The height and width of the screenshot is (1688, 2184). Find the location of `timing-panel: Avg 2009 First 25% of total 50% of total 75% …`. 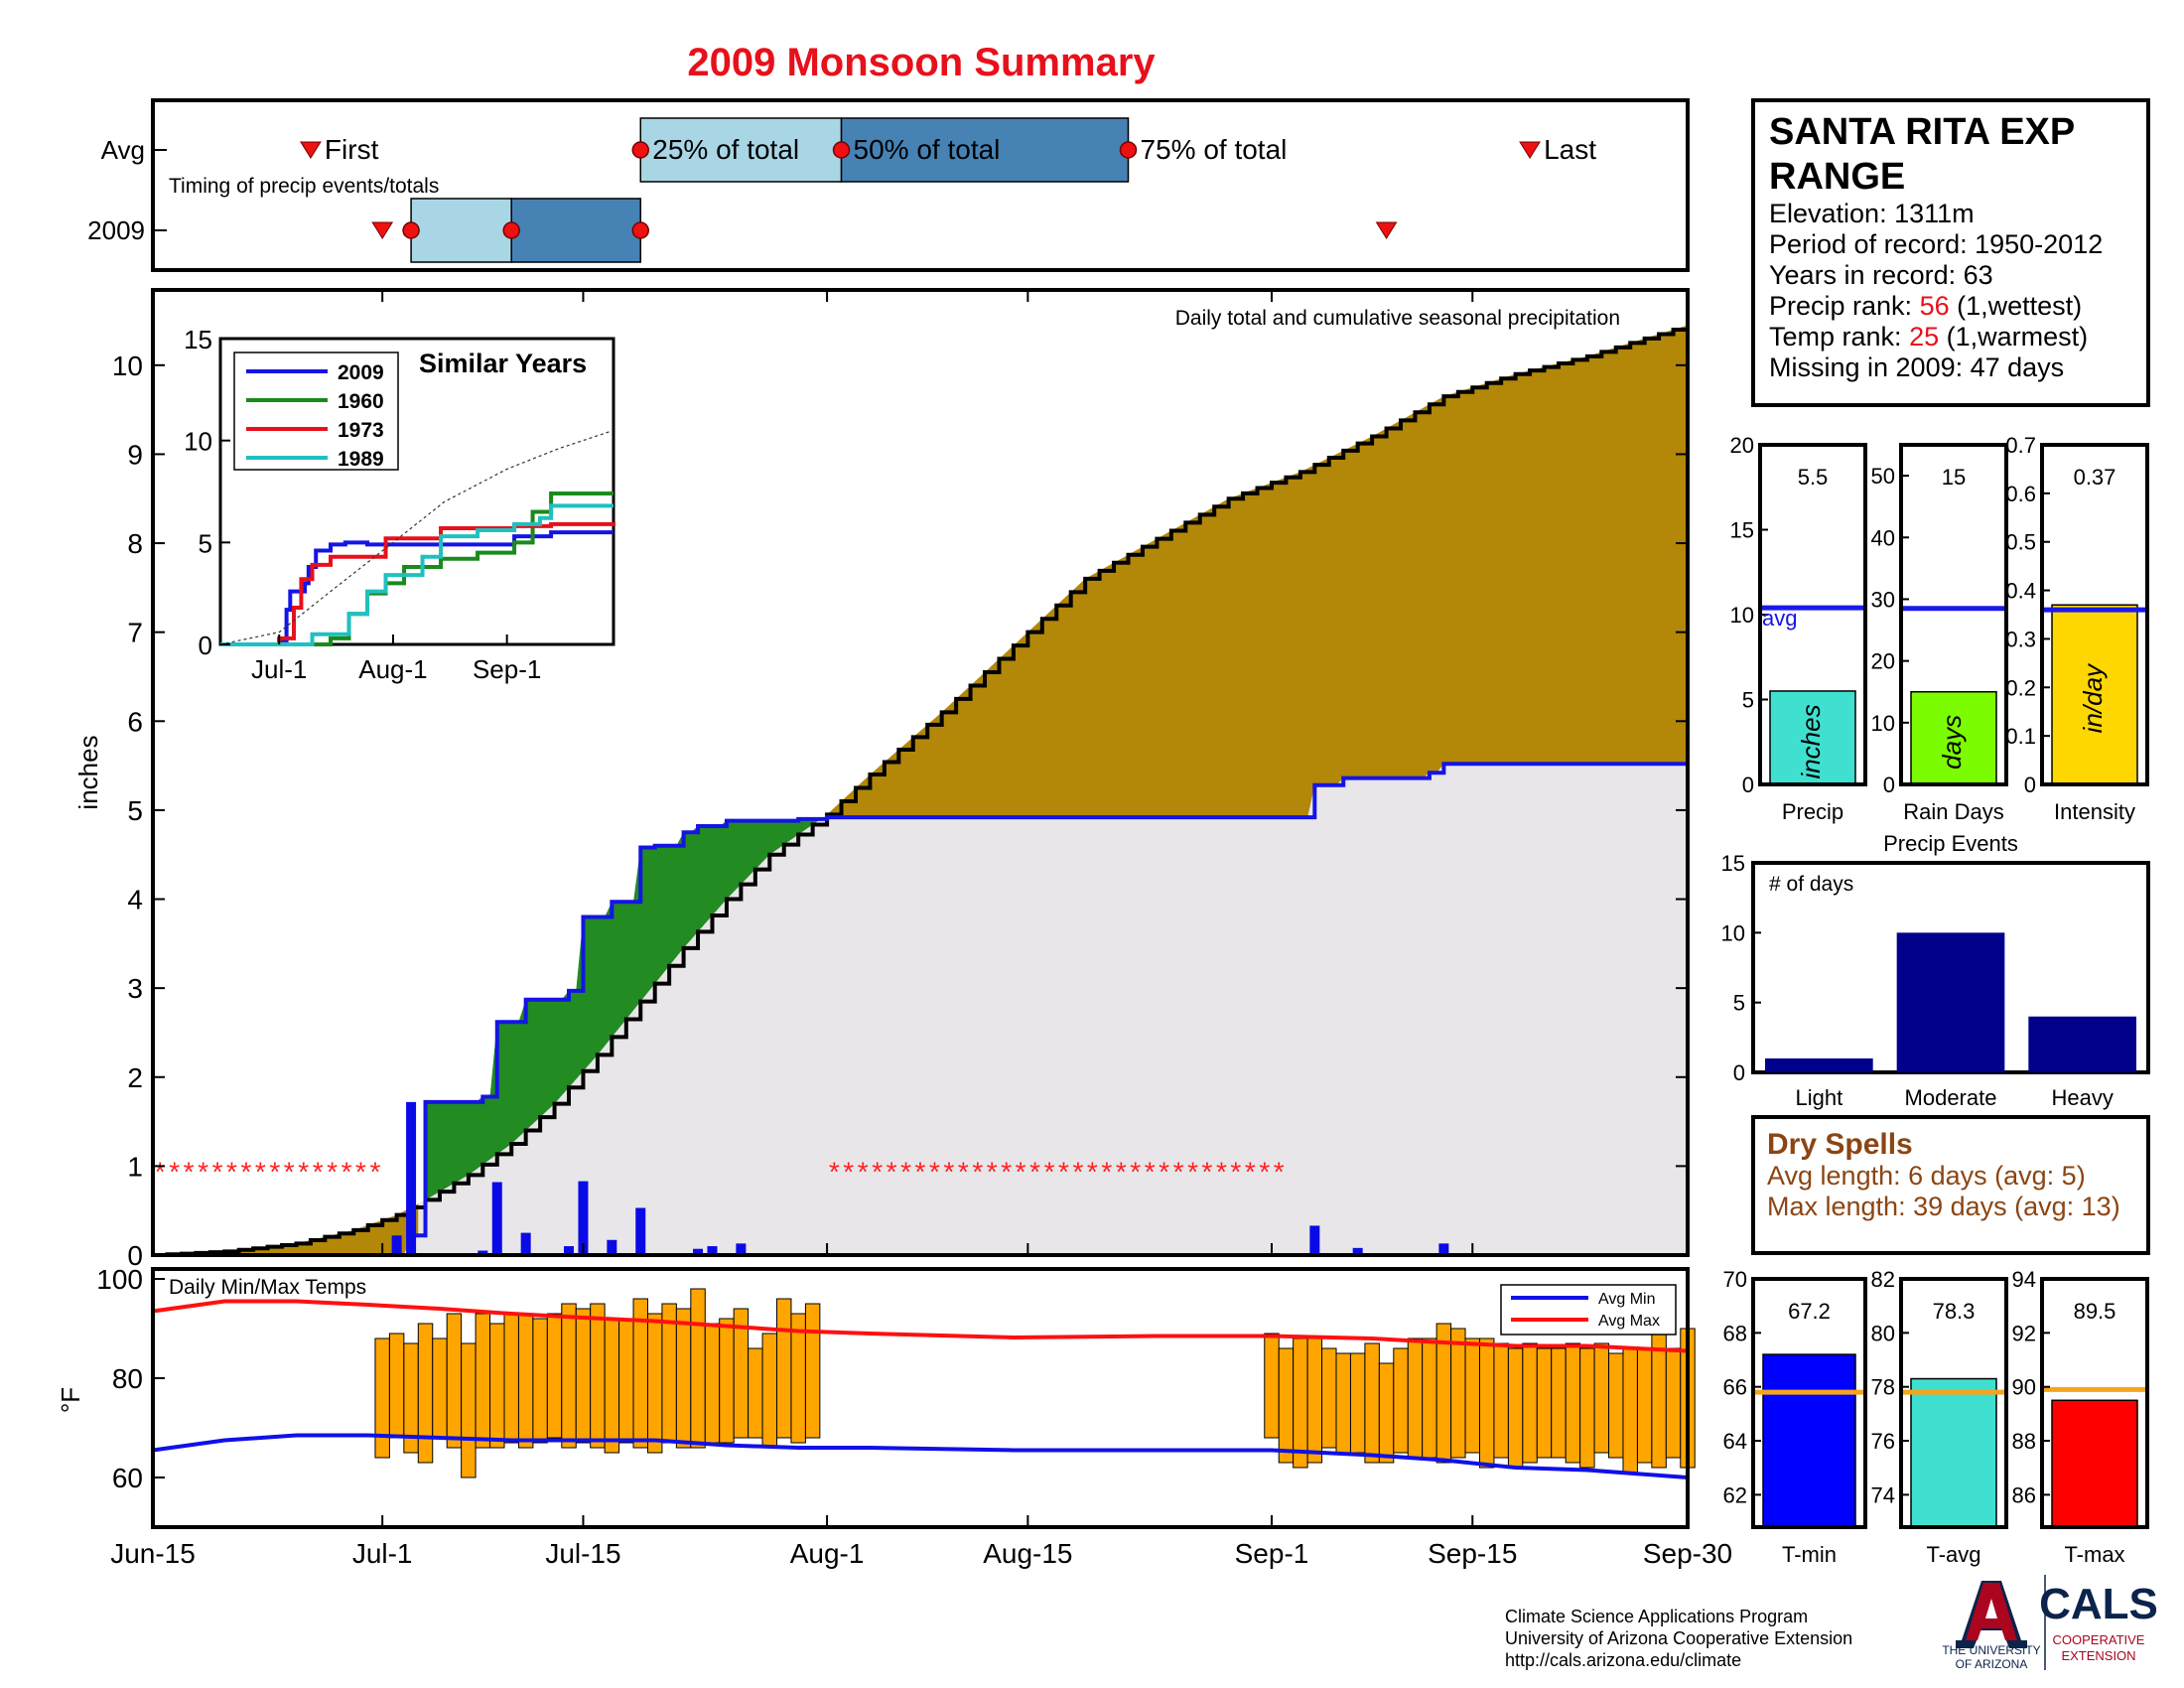

timing-panel: Avg 2009 First 25% of total 50% of total 75% … is located at coordinates (888, 185).